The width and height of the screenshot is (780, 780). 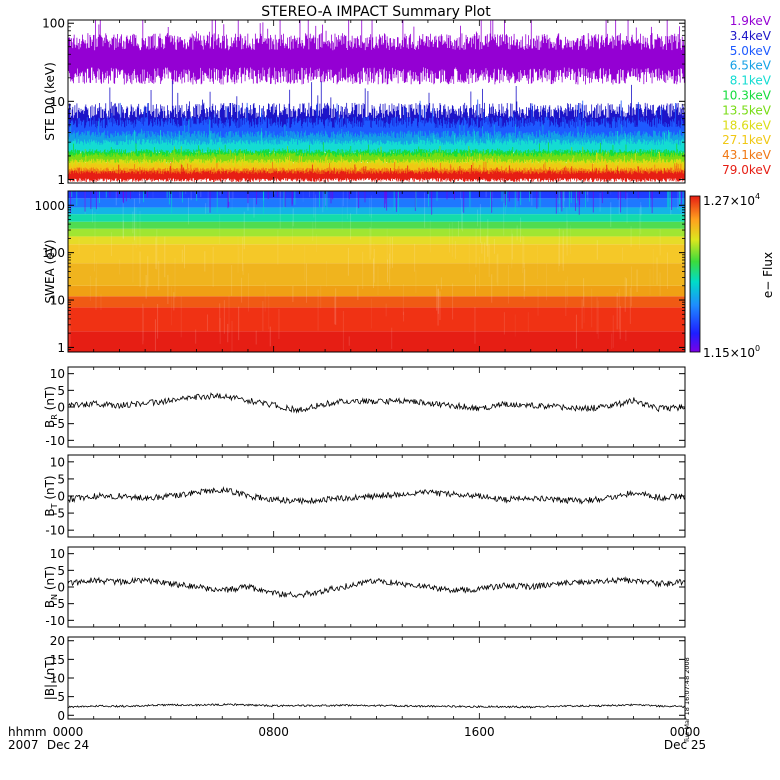 What do you see at coordinates (61, 716) in the screenshot?
I see `y-tick-label: 0` at bounding box center [61, 716].